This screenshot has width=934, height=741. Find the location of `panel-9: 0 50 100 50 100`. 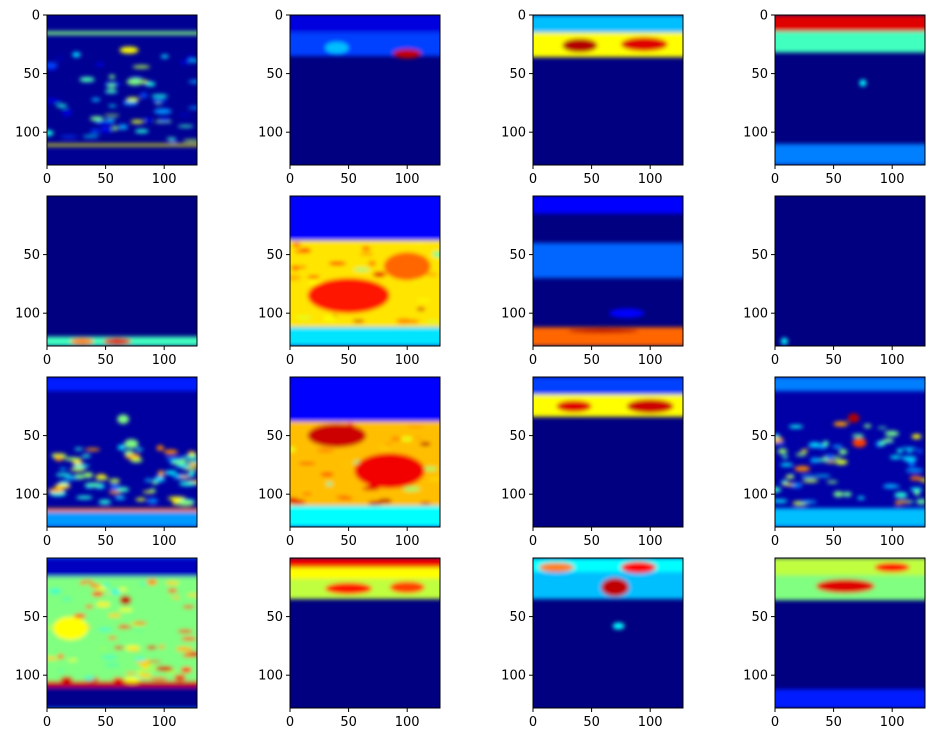

panel-9: 0 50 100 50 100 is located at coordinates (106, 462).